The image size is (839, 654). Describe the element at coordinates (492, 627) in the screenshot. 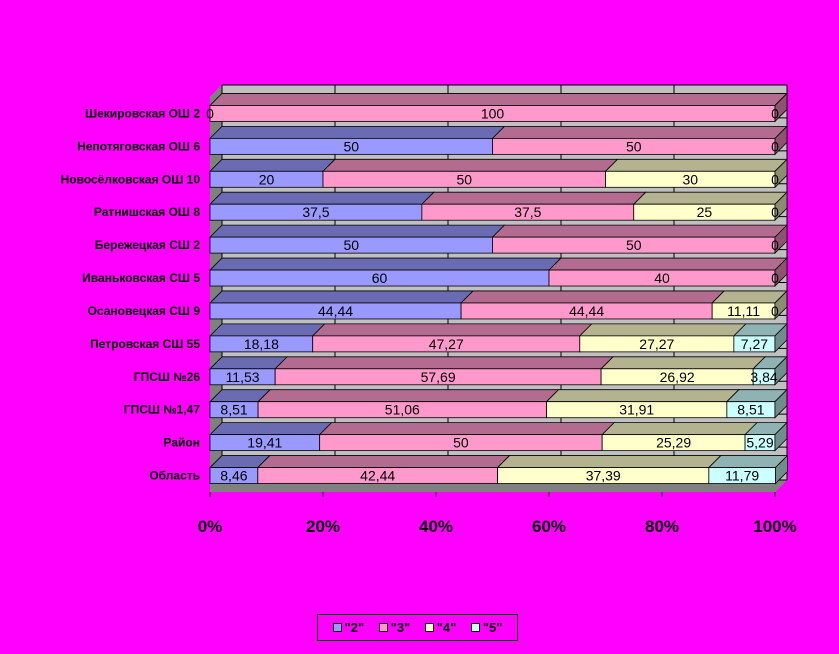

I see `legend-label: "5"` at that location.